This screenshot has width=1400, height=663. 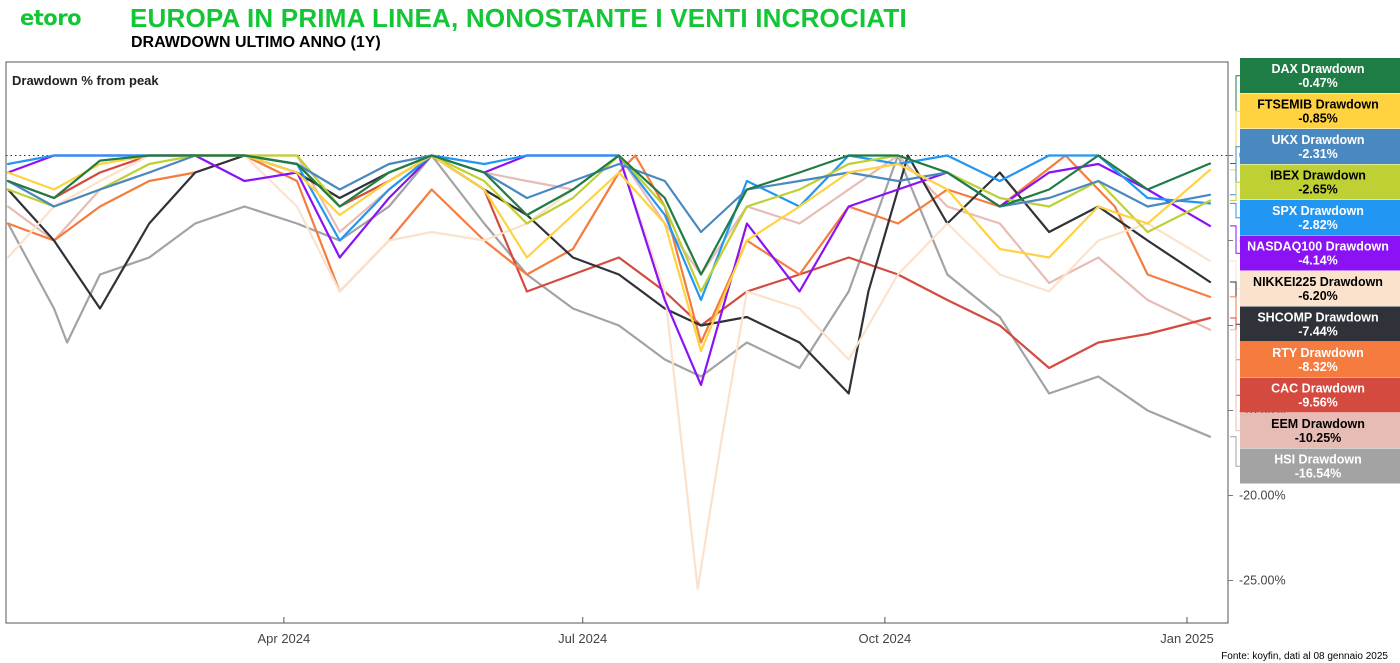 What do you see at coordinates (51, 18) in the screenshot?
I see `etoro-logo: etoro` at bounding box center [51, 18].